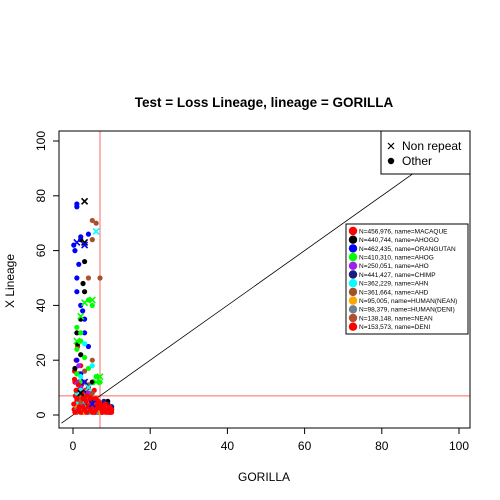 The width and height of the screenshot is (500, 500). What do you see at coordinates (407, 249) in the screenshot?
I see `series-legend-label: N=462,435, name=ORANGUTAN` at bounding box center [407, 249].